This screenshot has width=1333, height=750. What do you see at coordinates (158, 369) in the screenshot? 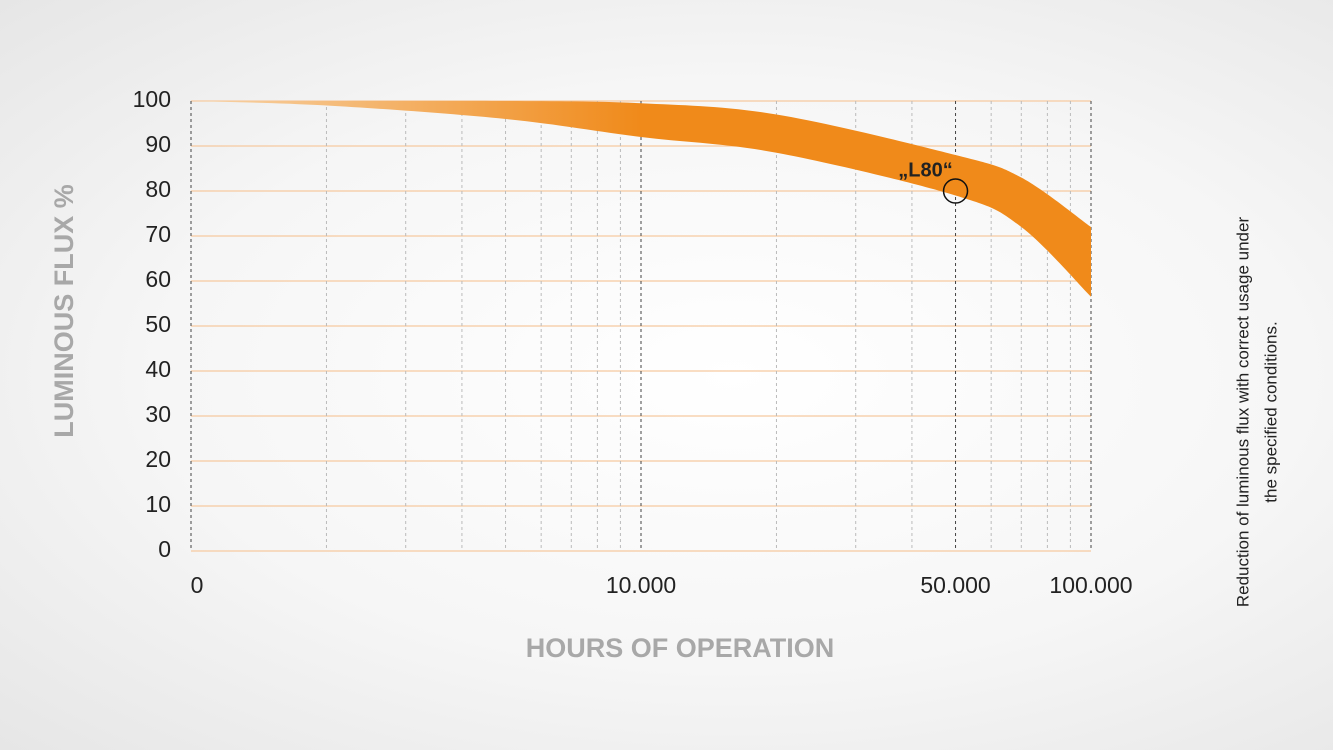
I see `y-tick-label: 40` at bounding box center [158, 369].